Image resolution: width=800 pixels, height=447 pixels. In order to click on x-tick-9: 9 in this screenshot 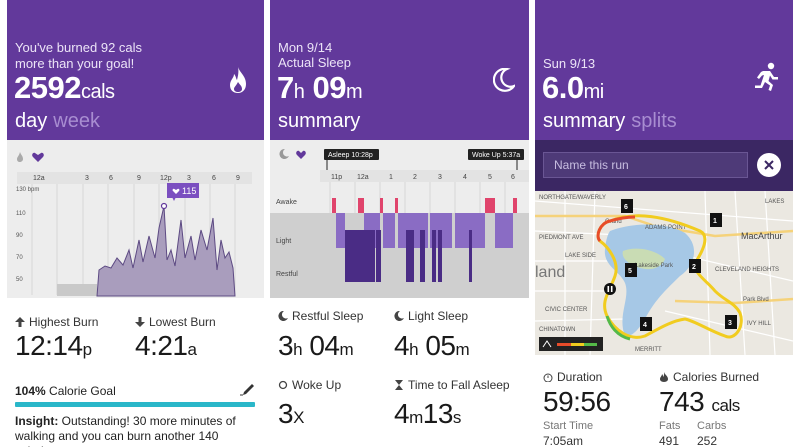, I will do `click(139, 178)`.